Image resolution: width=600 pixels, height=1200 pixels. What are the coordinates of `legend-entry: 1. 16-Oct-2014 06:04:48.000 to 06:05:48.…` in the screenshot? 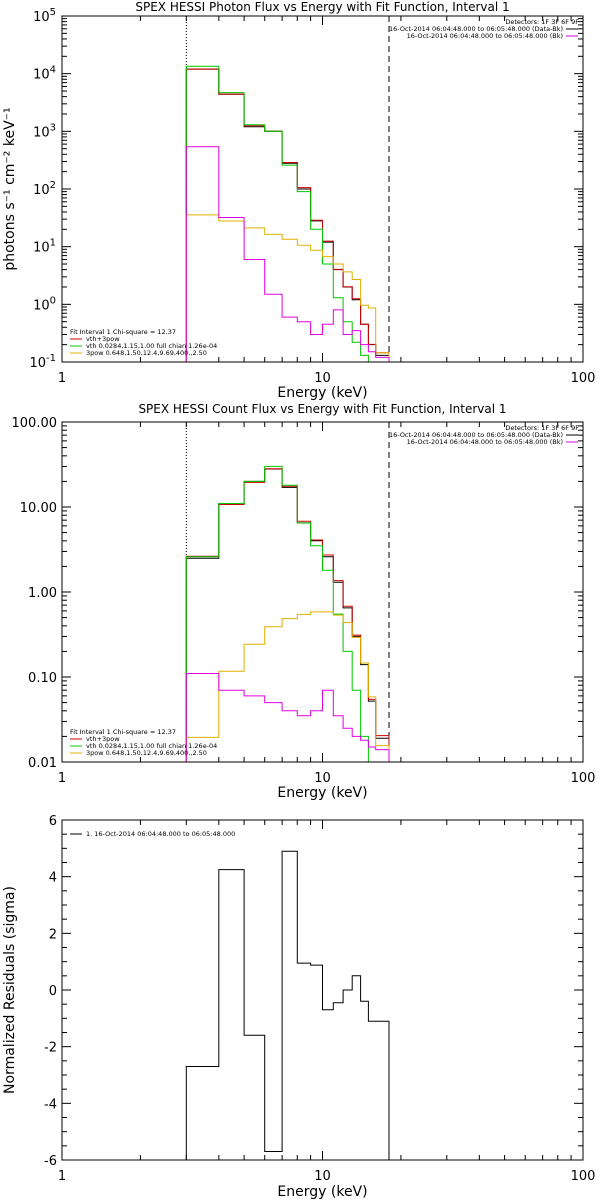 It's located at (160, 834).